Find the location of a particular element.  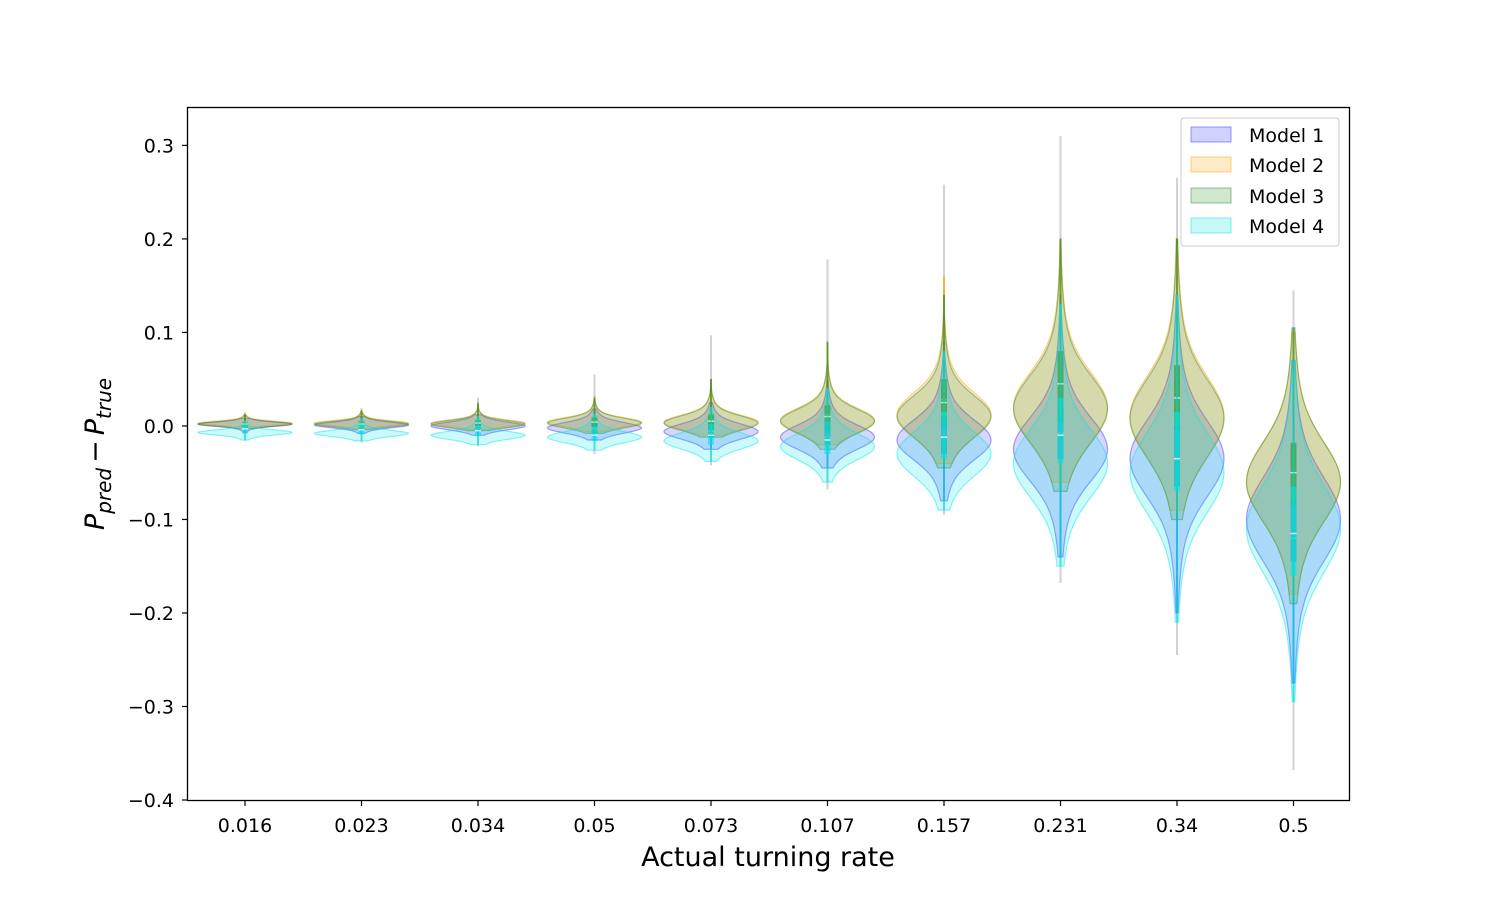

x-tick-label: 0.023 is located at coordinates (361, 826).